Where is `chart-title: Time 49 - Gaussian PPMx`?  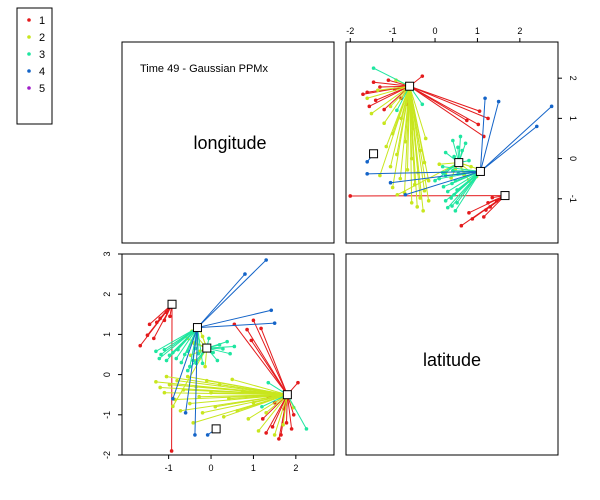 chart-title: Time 49 - Gaussian PPMx is located at coordinates (204, 69).